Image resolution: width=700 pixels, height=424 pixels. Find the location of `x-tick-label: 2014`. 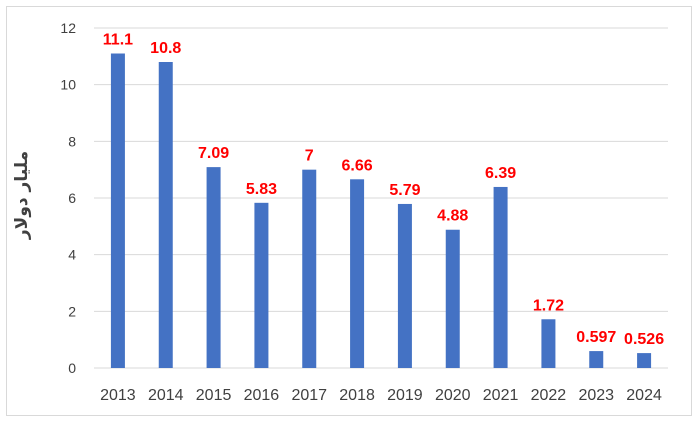

x-tick-label: 2014 is located at coordinates (166, 395).